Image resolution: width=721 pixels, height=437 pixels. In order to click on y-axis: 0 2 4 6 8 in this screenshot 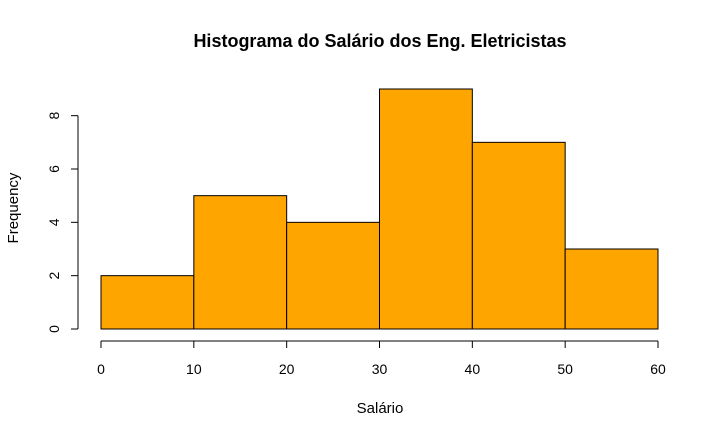, I will do `click(62, 222)`.